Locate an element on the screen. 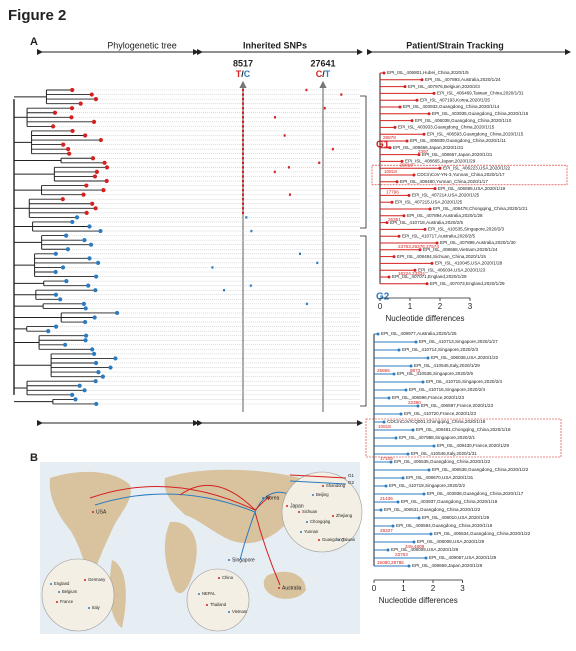  place-label: Taiwan is located at coordinates (349, 539).